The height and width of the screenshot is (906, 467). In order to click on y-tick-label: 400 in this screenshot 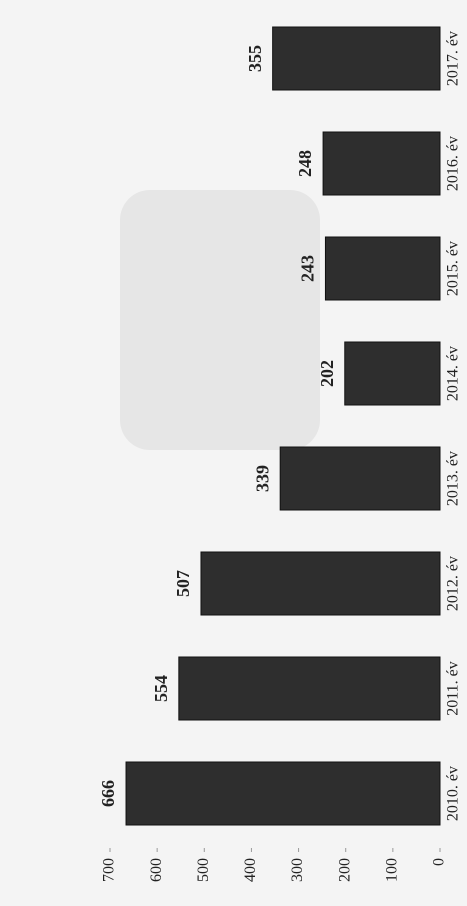, I will do `click(250, 870)`.